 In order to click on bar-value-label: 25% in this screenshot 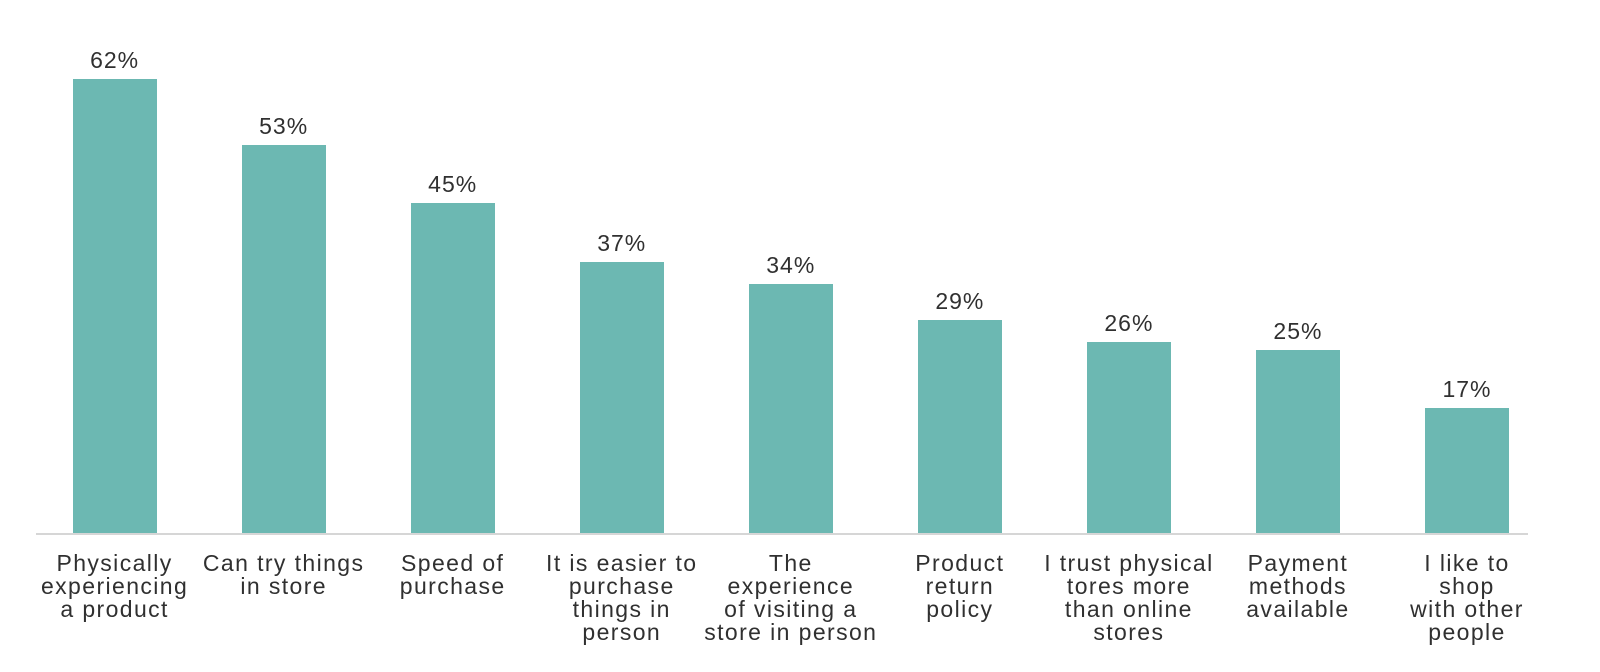, I will do `click(1298, 331)`.